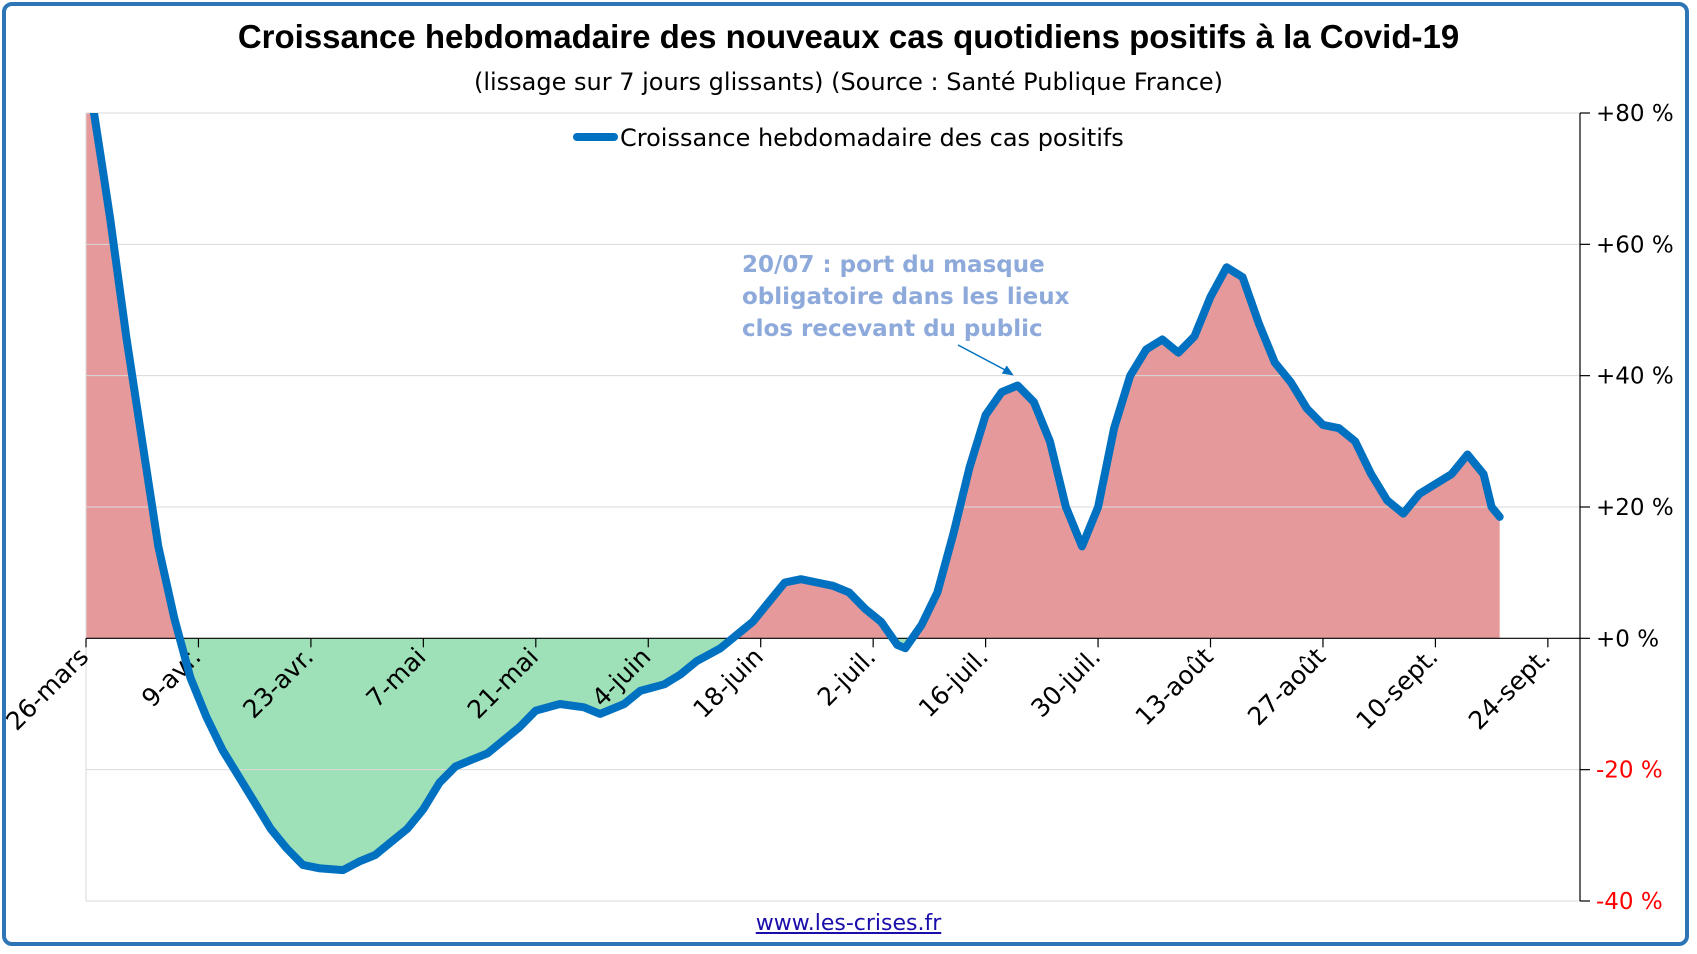 The height and width of the screenshot is (954, 1697). What do you see at coordinates (1629, 902) in the screenshot?
I see `y-tick-label: -40 %` at bounding box center [1629, 902].